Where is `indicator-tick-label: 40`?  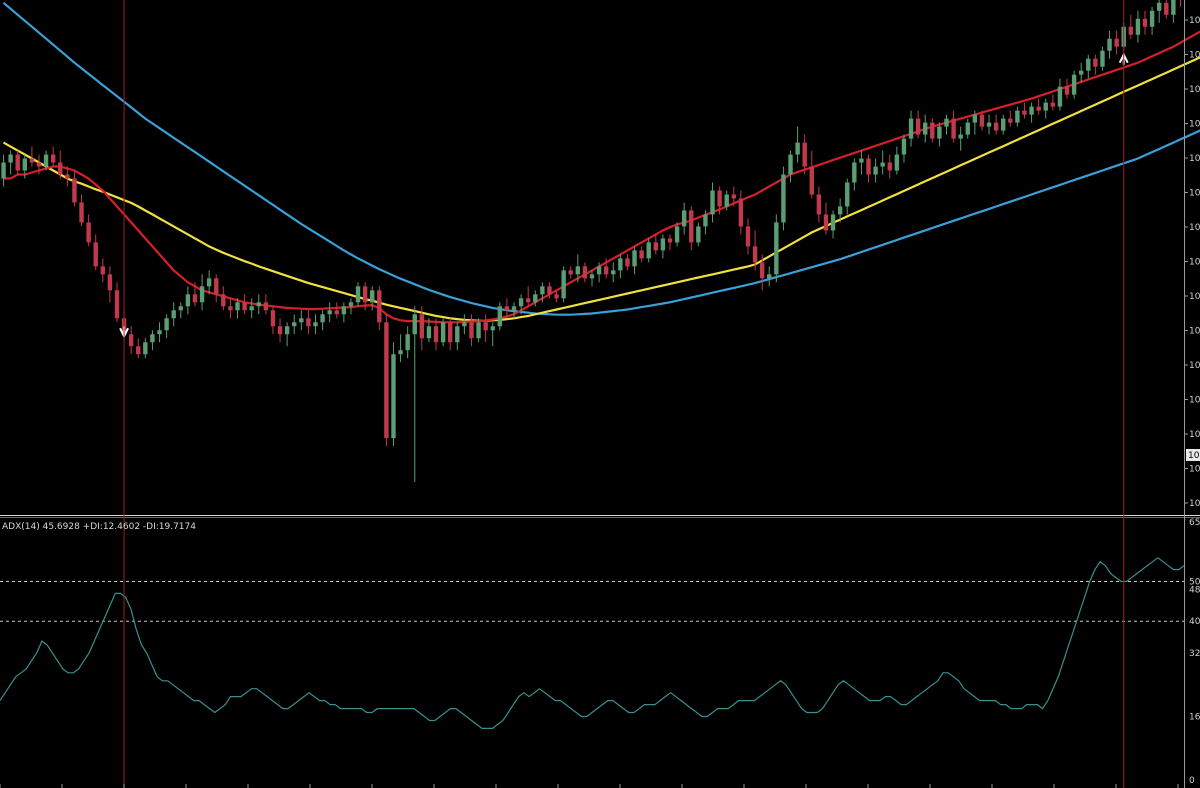
indicator-tick-label: 40 is located at coordinates (1194, 622).